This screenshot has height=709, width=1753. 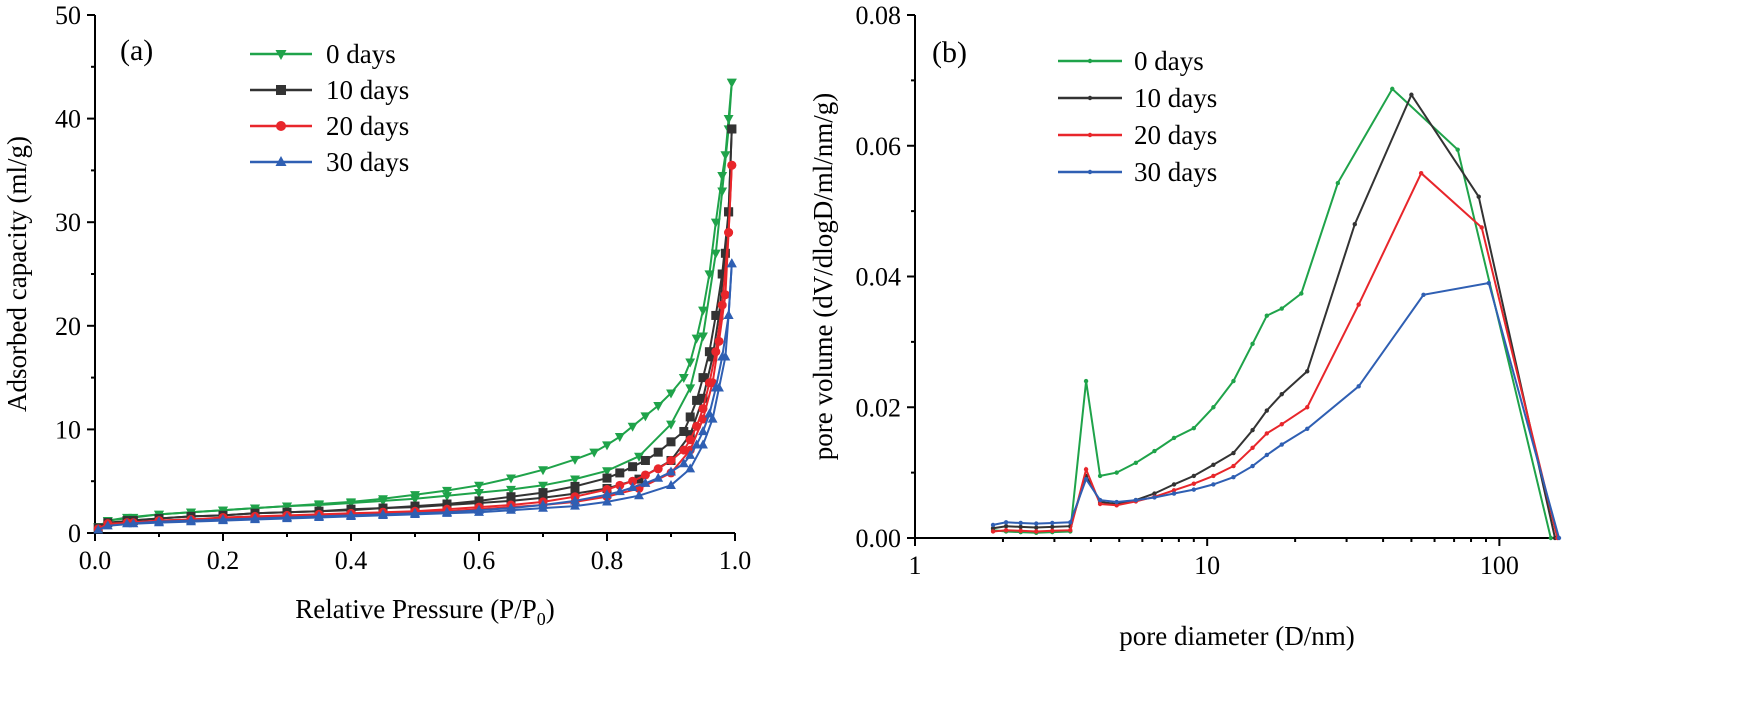 What do you see at coordinates (915, 565) in the screenshot?
I see `x-tick-label-b: 1` at bounding box center [915, 565].